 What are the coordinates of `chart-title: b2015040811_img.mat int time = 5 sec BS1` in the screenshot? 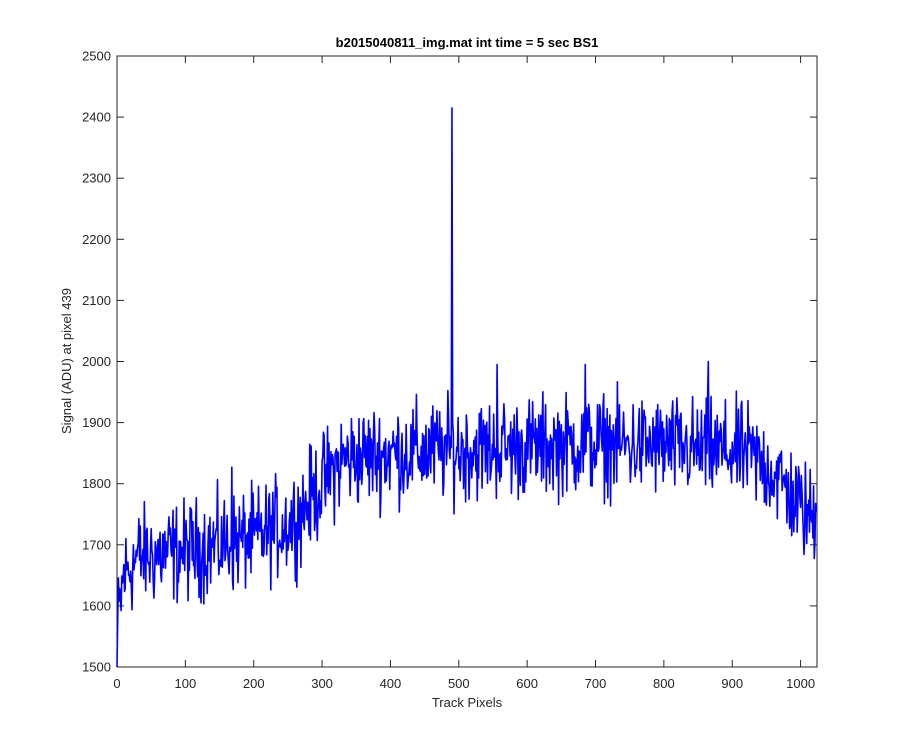 It's located at (467, 42).